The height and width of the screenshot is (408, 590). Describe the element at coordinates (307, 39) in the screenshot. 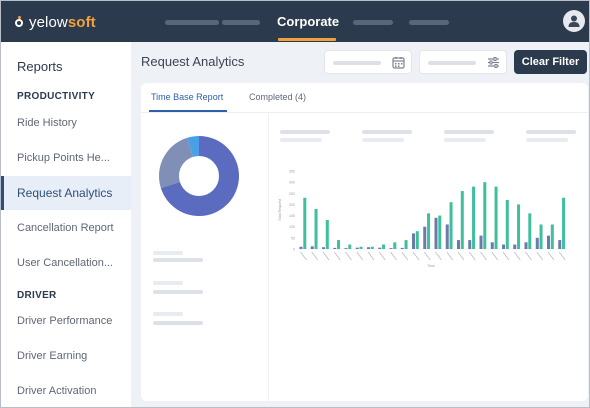

I see `nav-active-indicator` at that location.